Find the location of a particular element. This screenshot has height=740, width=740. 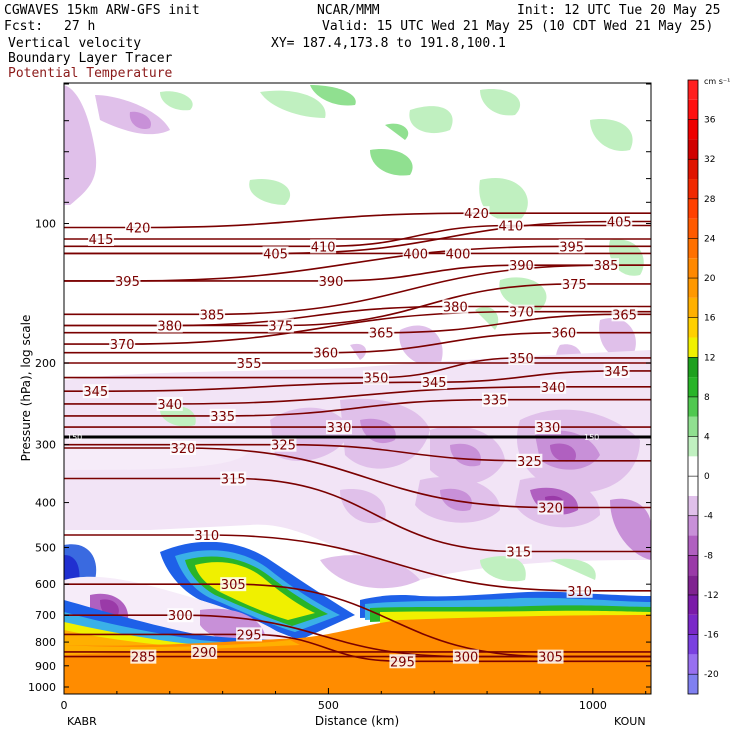

colorbar-tick-label: 24 is located at coordinates (710, 239).